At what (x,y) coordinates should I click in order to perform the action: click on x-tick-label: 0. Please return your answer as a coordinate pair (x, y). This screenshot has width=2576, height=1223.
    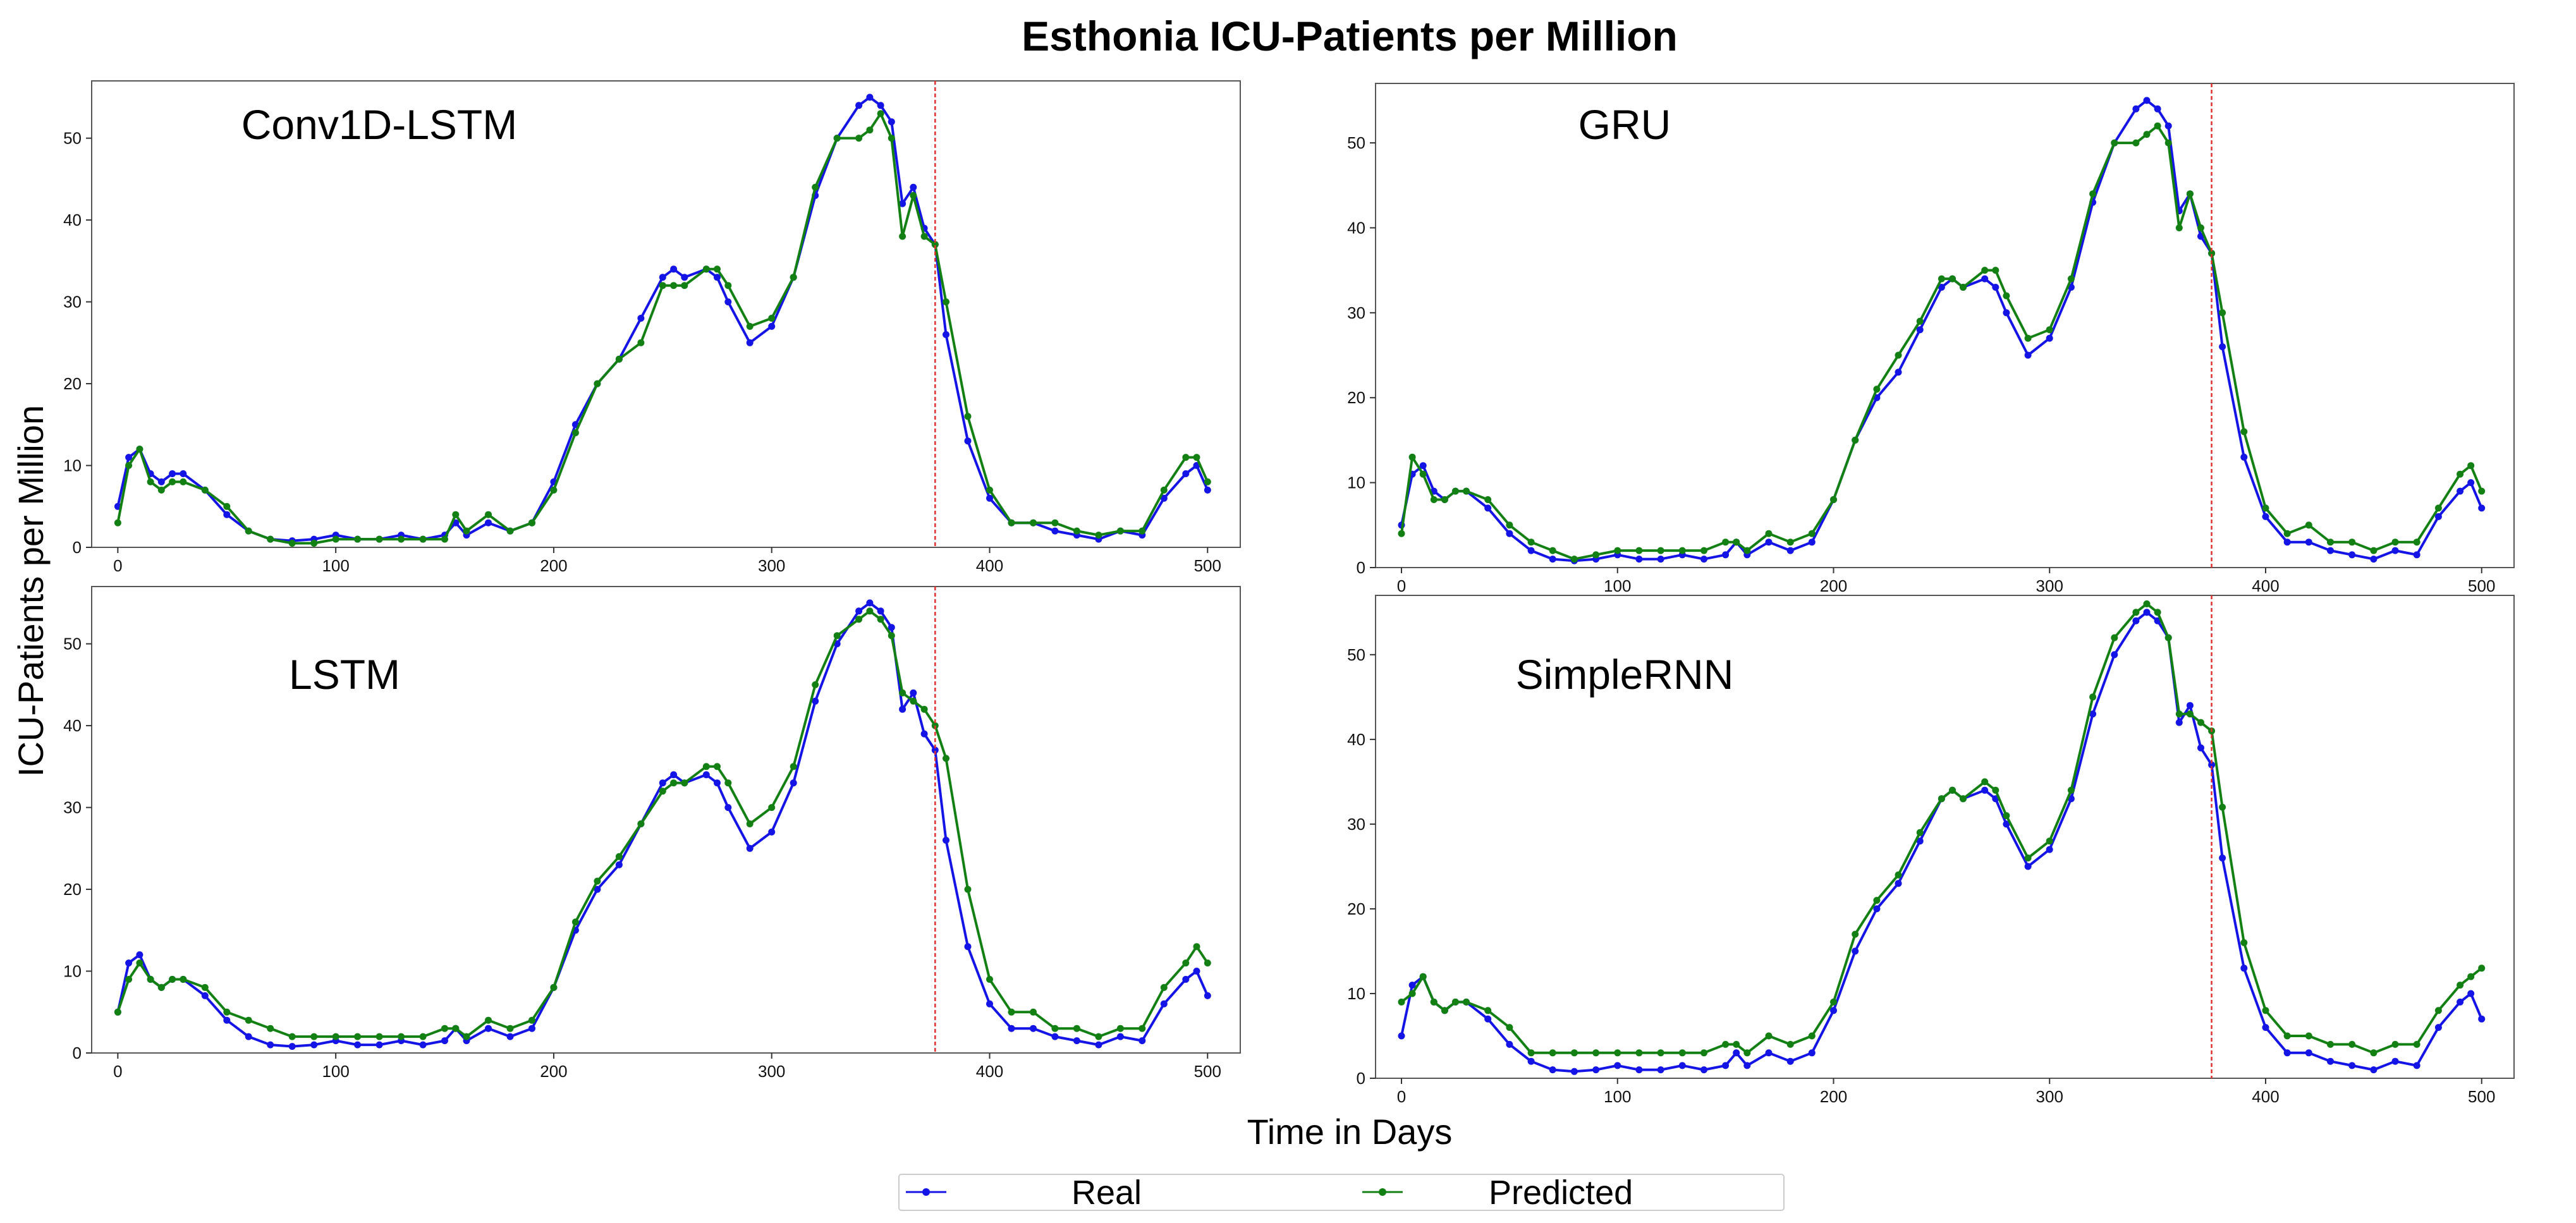
    Looking at the image, I should click on (117, 1071).